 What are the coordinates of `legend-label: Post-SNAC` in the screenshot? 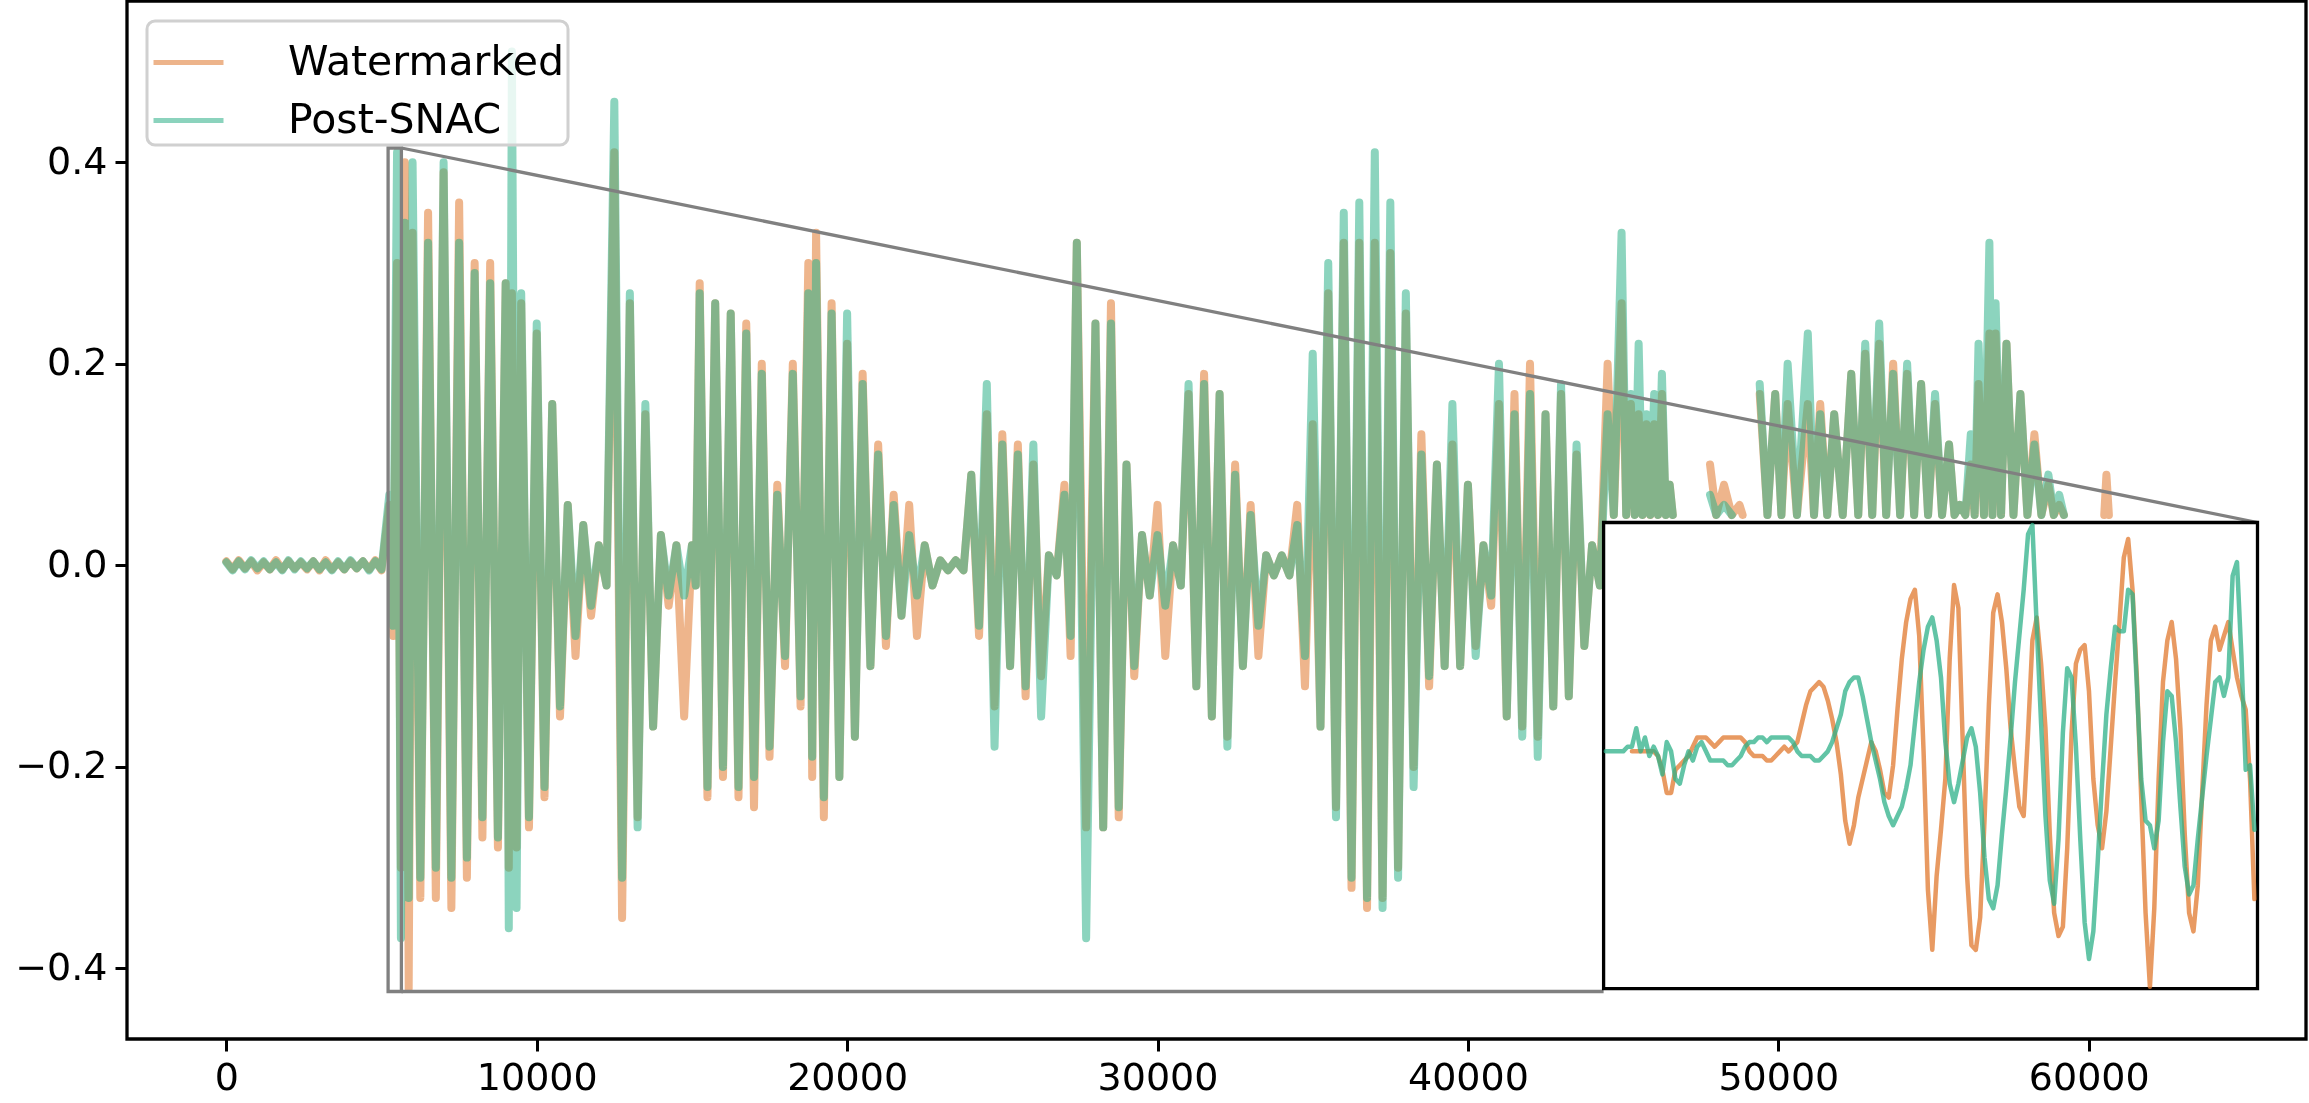 It's located at (395, 118).